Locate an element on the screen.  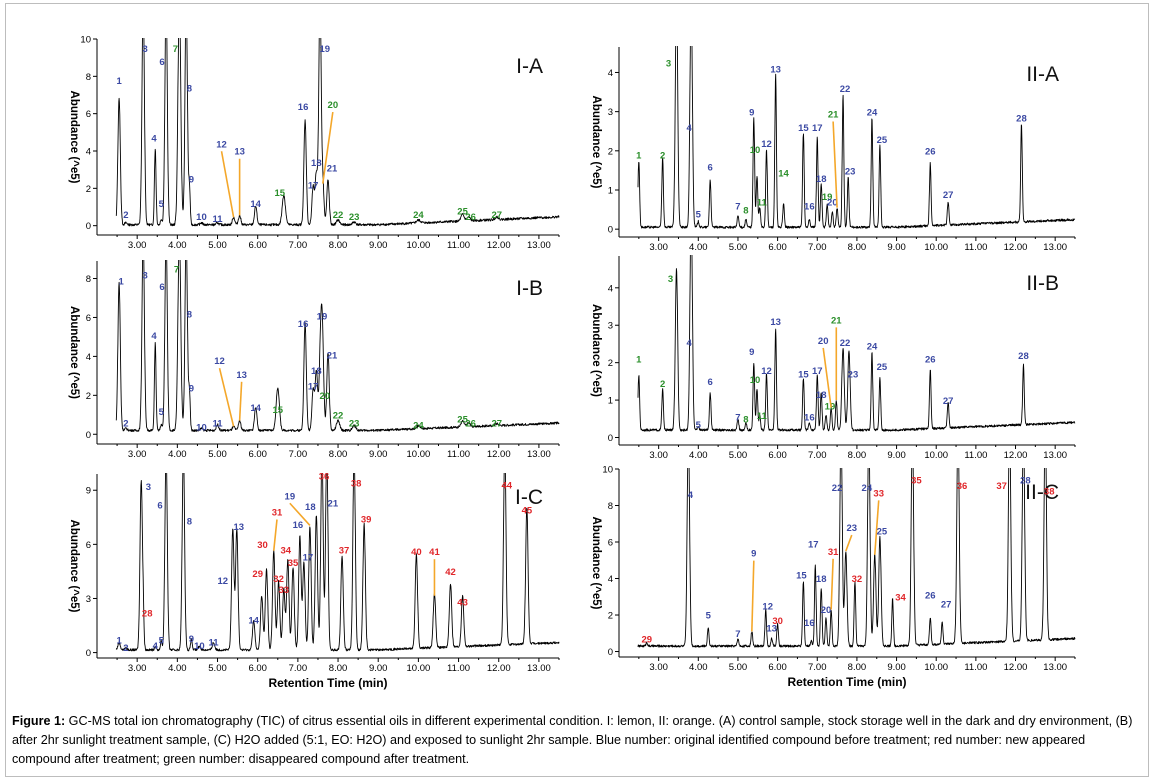
peak-label-8: 8 is located at coordinates (189, 522).